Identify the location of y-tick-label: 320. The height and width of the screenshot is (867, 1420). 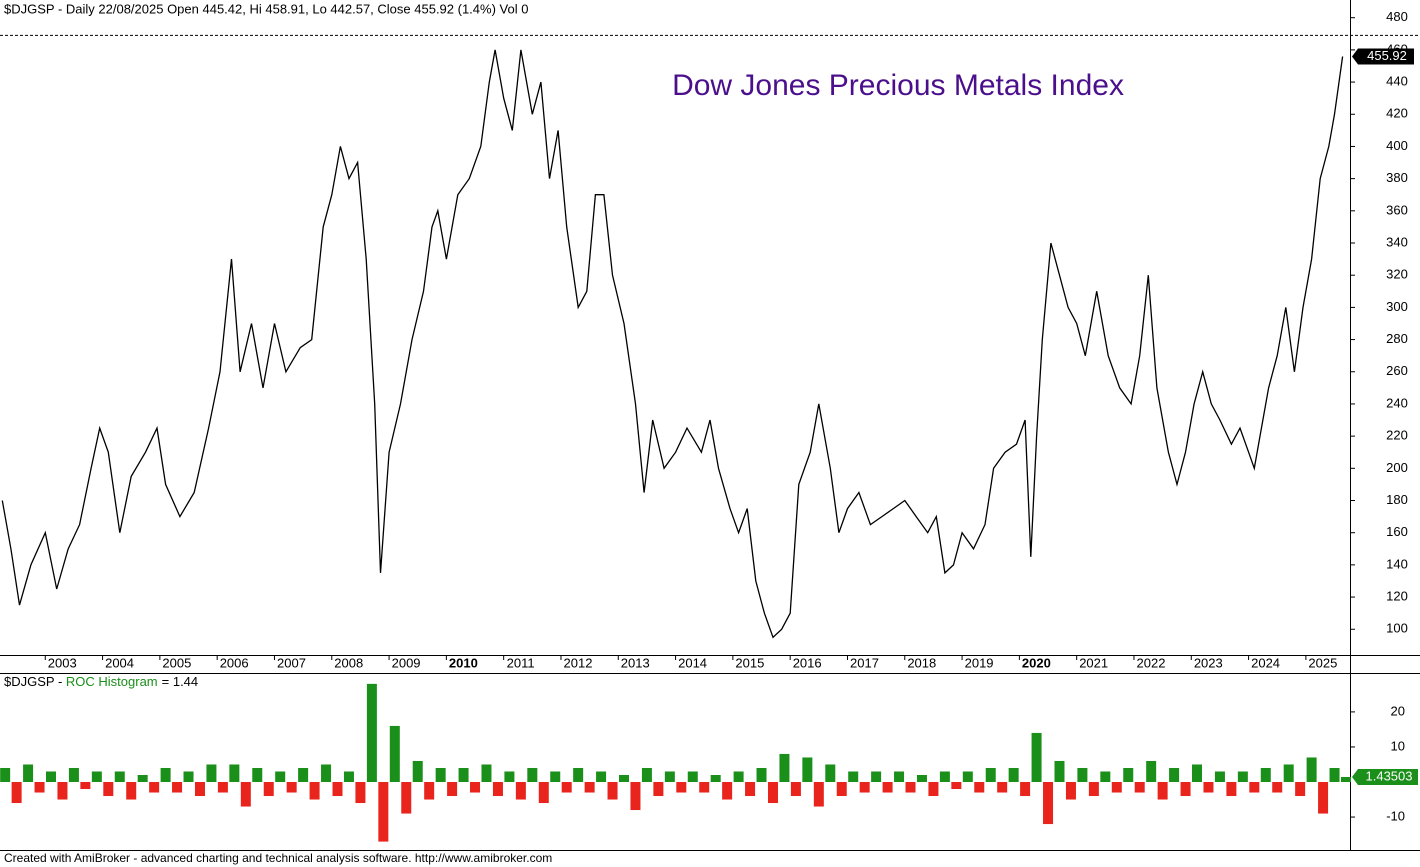
(1397, 274).